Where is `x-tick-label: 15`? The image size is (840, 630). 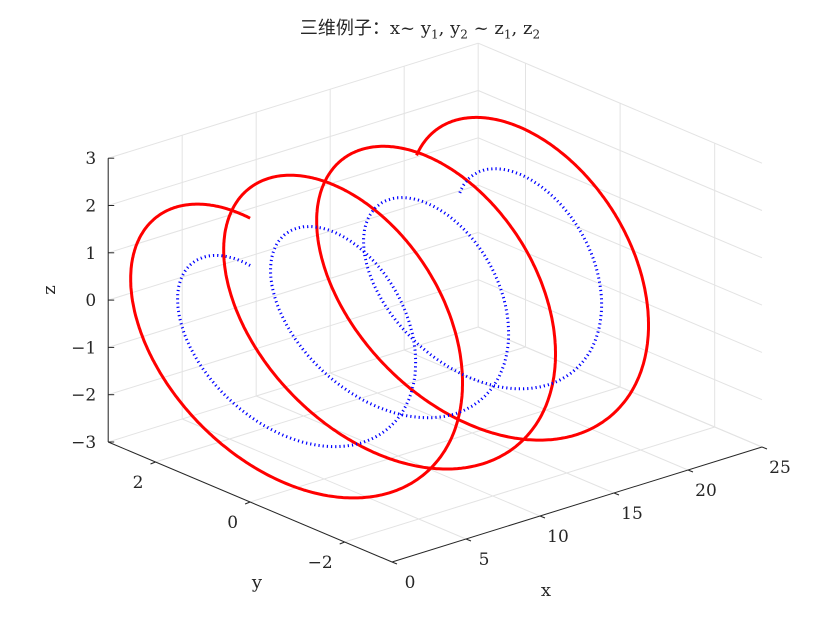
x-tick-label: 15 is located at coordinates (632, 514).